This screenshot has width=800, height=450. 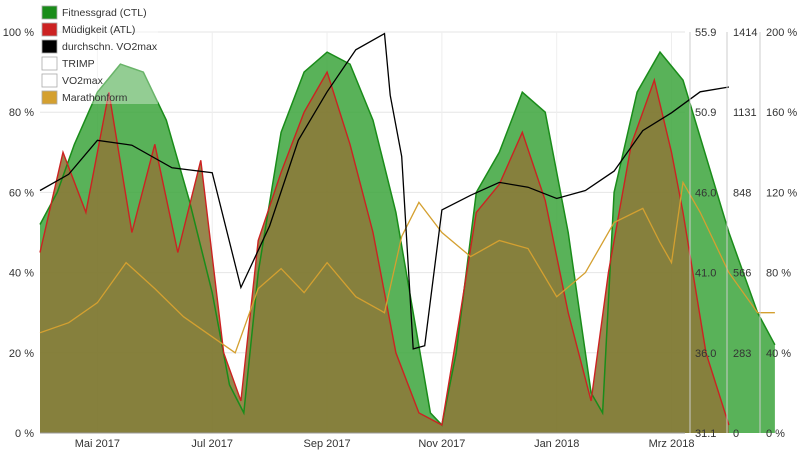 I want to click on tick-label: 100 %, so click(x=18, y=33).